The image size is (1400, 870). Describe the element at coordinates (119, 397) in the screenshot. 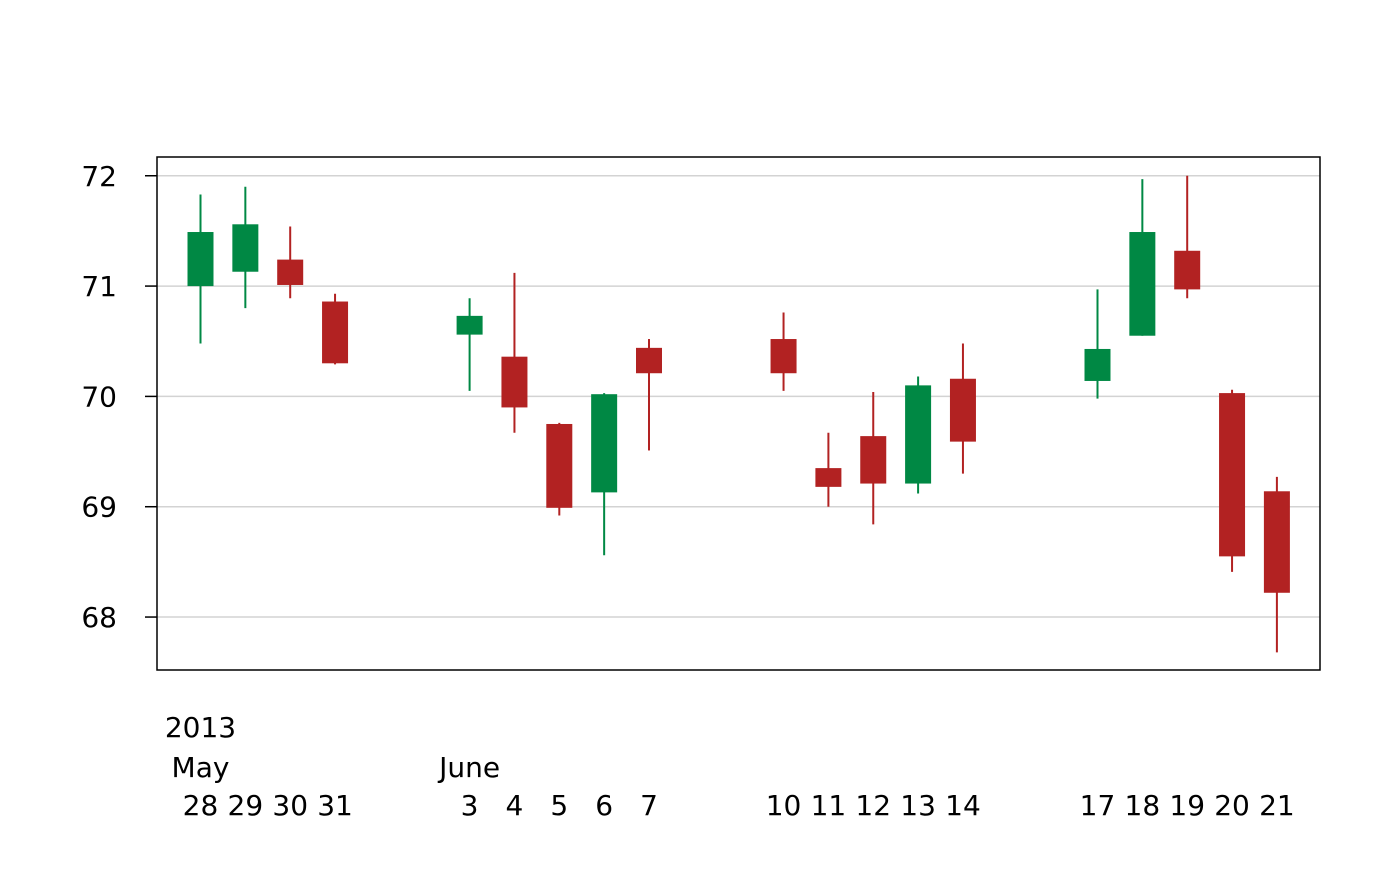

I see `y-axis: 68 69 70 71 72` at that location.